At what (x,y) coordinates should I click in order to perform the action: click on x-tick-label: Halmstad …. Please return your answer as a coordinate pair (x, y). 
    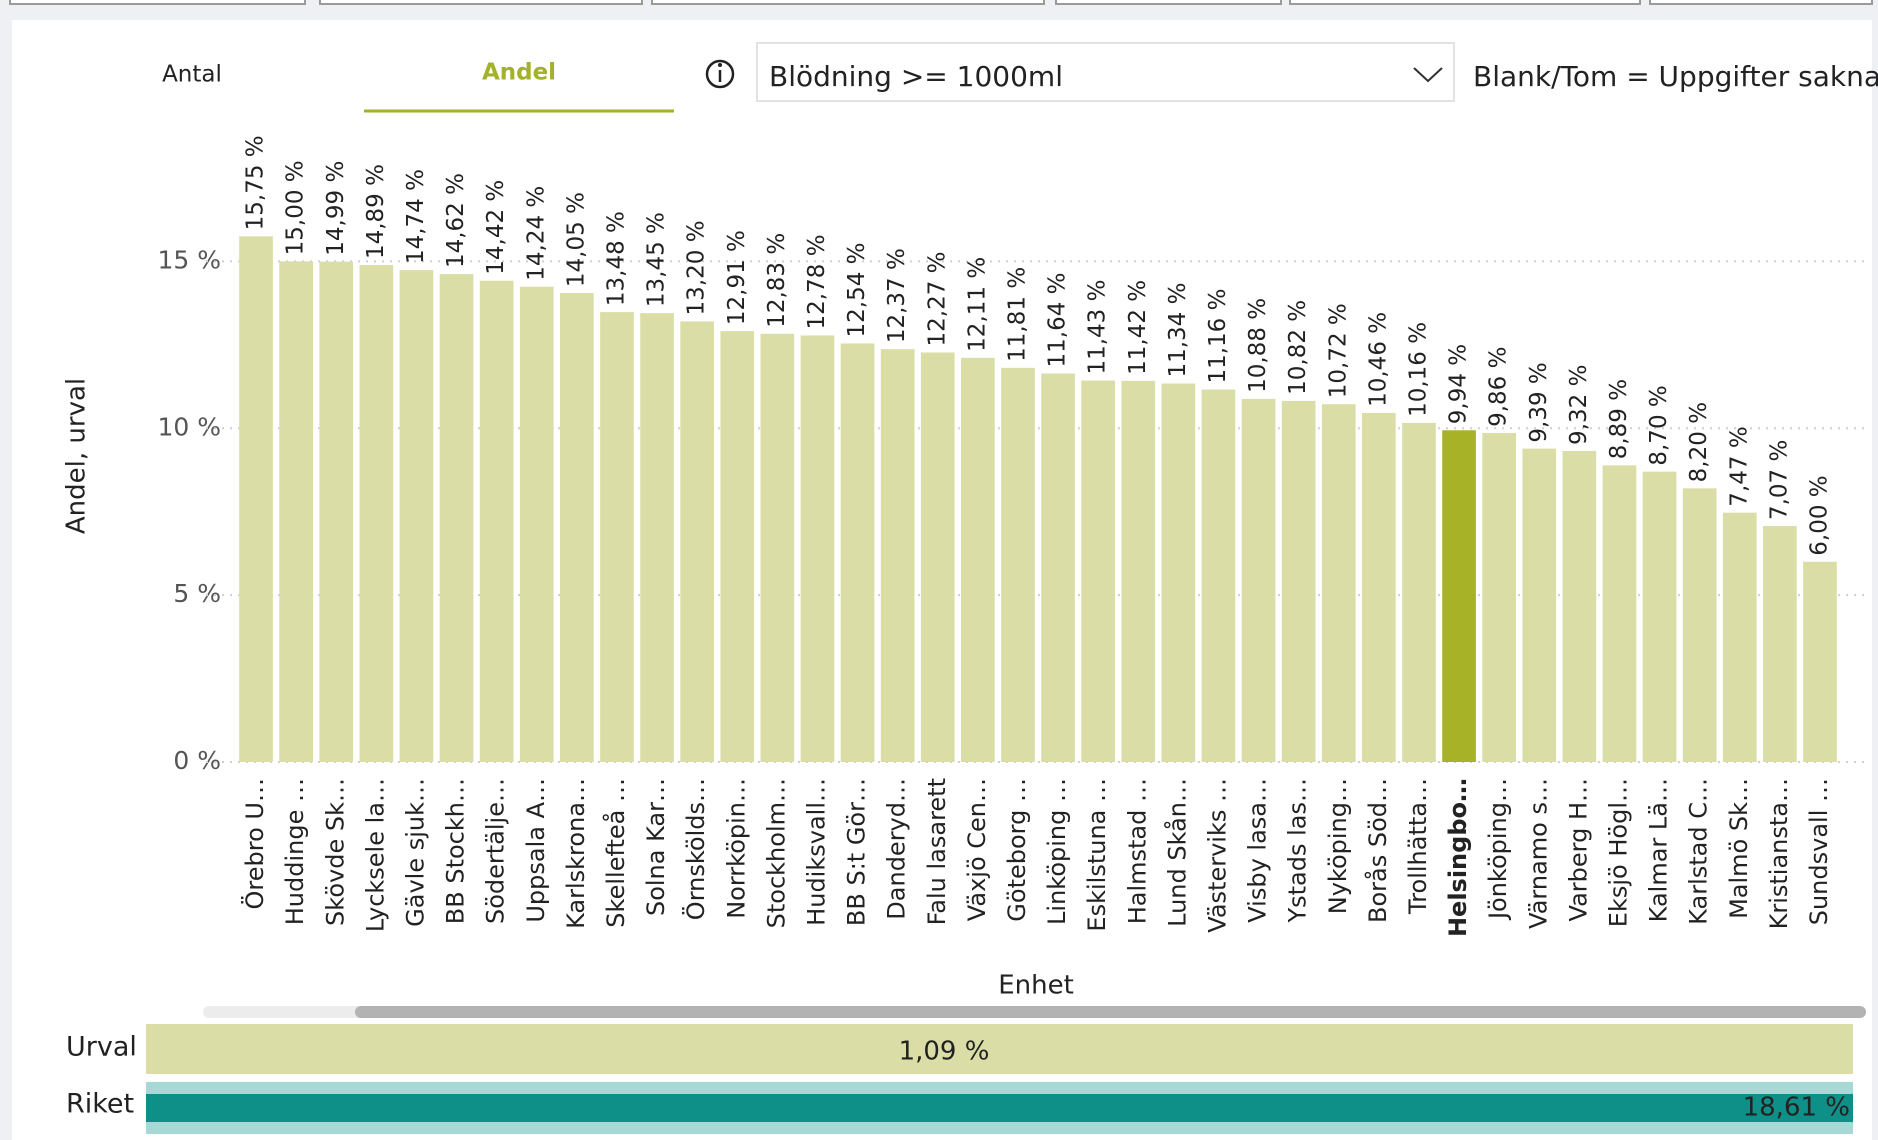
    Looking at the image, I should click on (1137, 851).